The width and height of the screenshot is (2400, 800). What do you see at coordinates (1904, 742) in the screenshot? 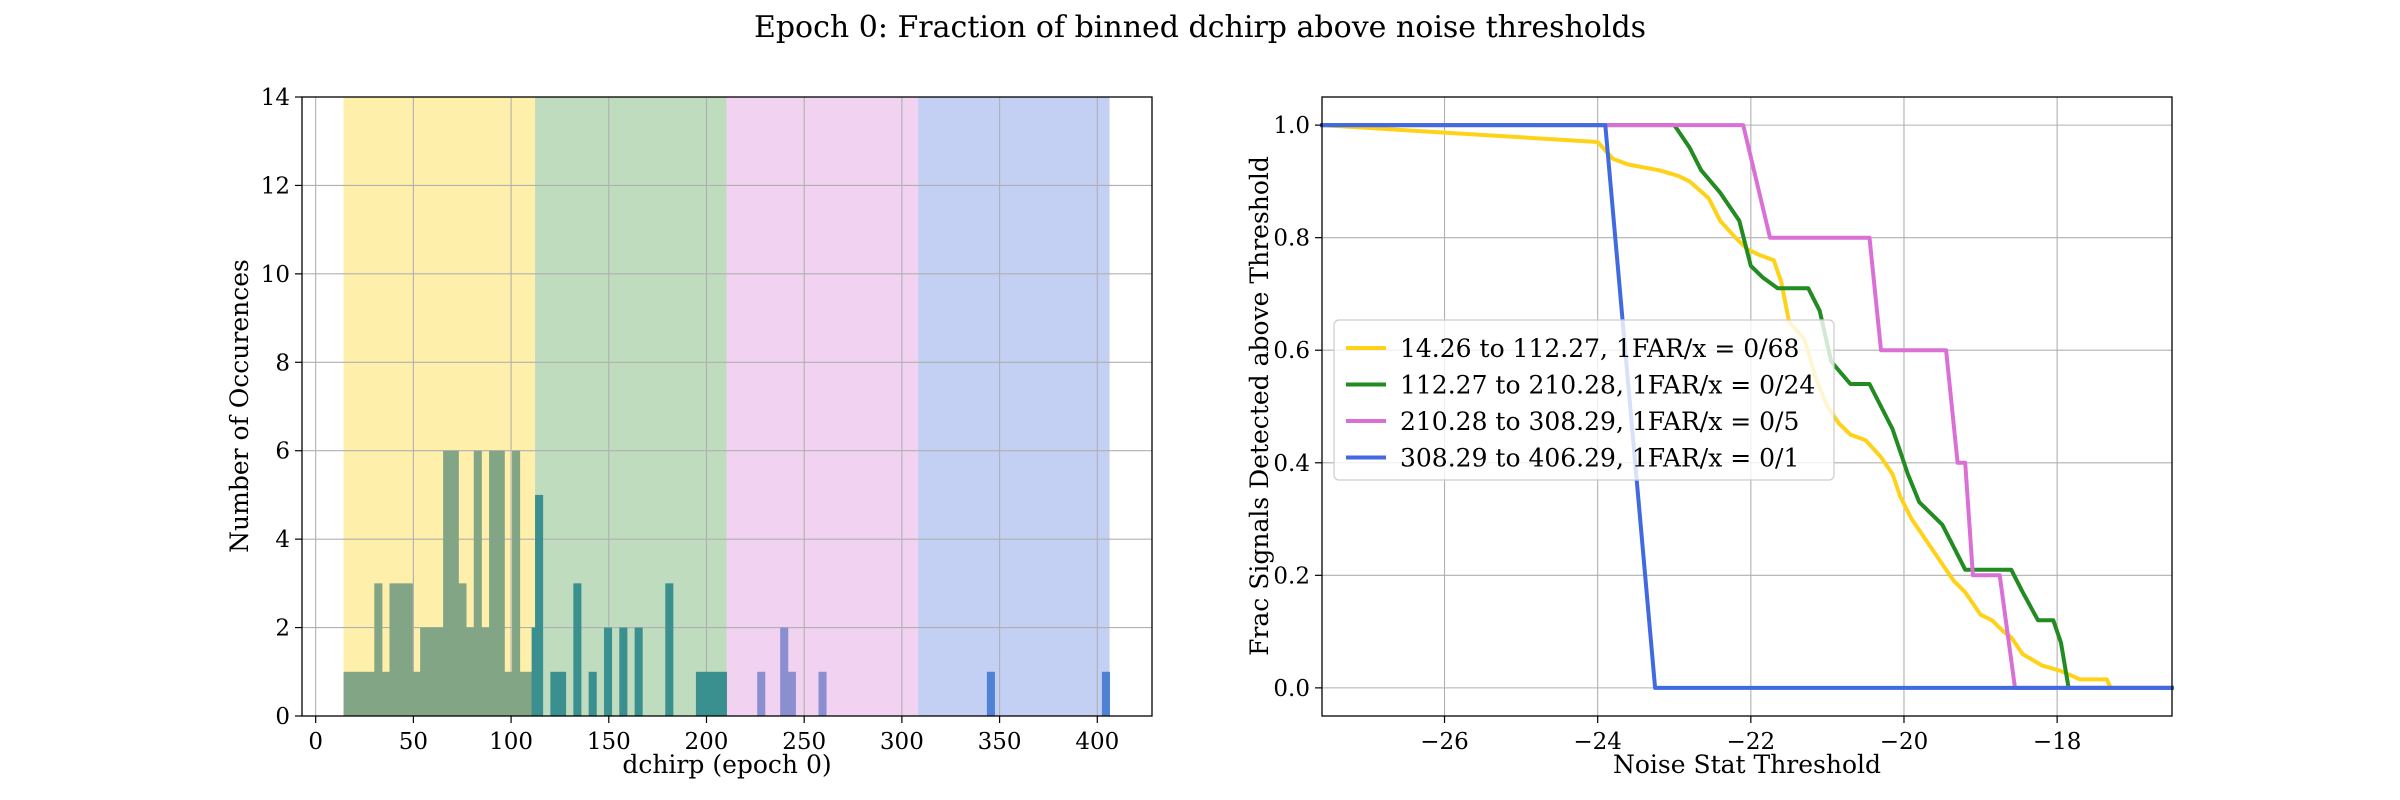
I see `x-tick-label: −20` at bounding box center [1904, 742].